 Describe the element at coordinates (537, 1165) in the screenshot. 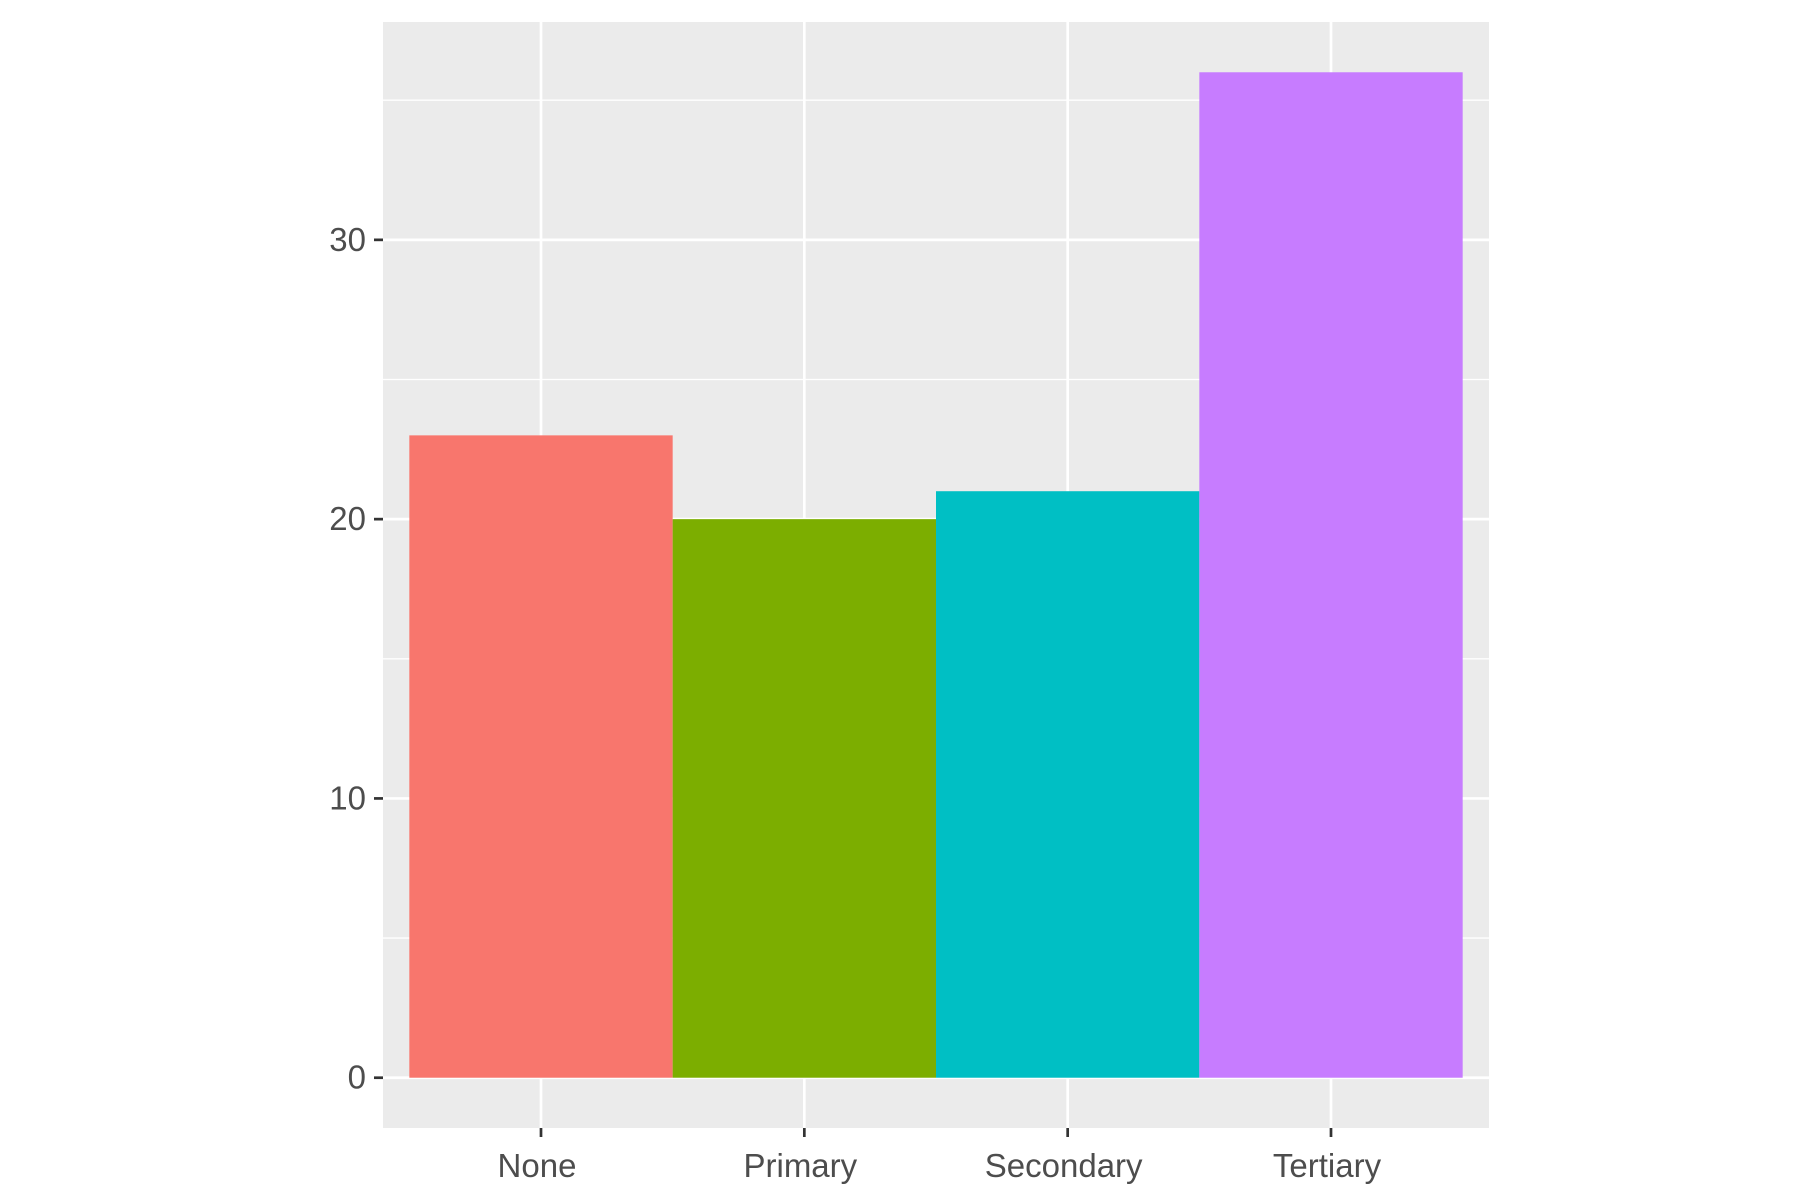

I see `x-tick-label: None` at that location.